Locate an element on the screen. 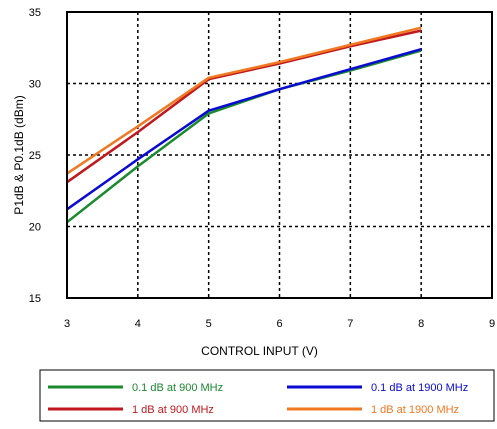 This screenshot has width=497, height=429. x-tick-label: 4 is located at coordinates (138, 324).